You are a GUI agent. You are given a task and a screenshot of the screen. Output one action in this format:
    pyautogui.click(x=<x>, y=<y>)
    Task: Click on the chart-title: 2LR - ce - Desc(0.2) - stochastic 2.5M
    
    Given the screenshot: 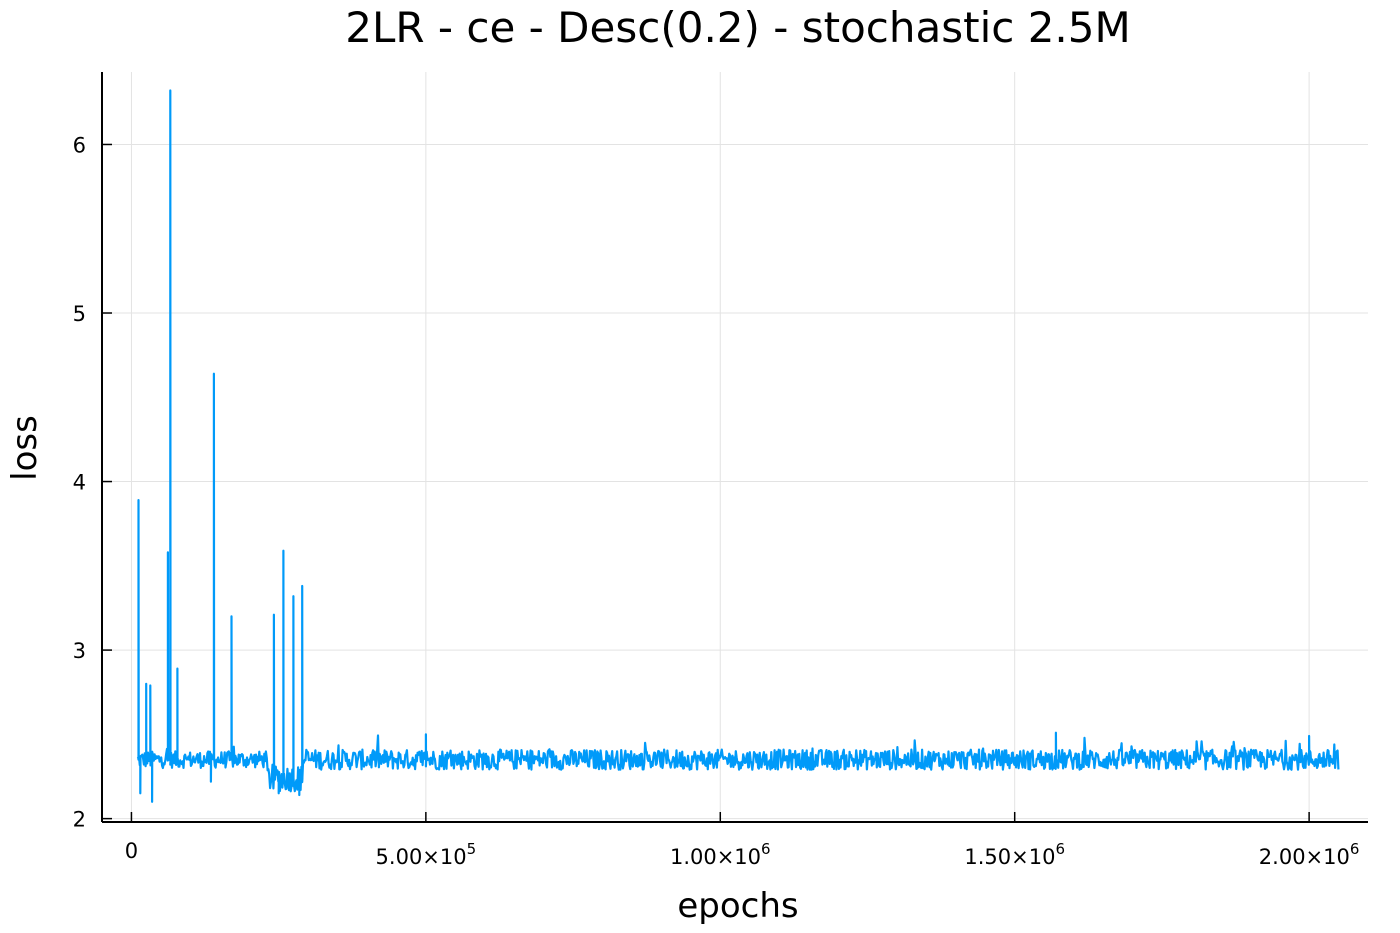 What is the action you would take?
    pyautogui.click(x=738, y=27)
    